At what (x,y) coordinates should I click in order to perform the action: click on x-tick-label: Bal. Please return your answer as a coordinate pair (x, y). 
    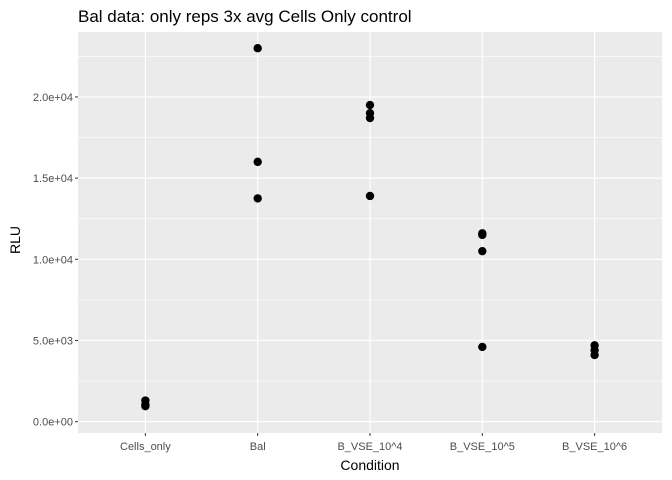
    Looking at the image, I should click on (258, 447).